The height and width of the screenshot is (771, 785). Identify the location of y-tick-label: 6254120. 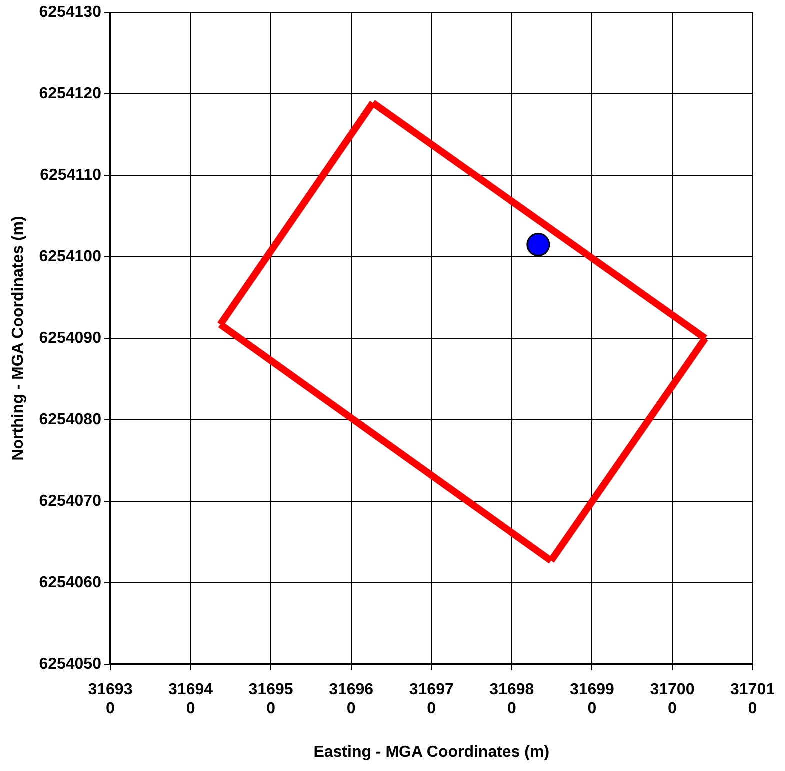
(70, 93).